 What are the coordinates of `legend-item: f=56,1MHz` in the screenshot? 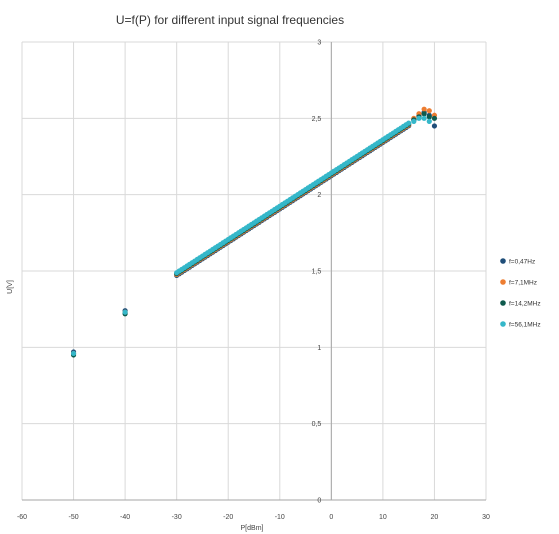 It's located at (520, 325).